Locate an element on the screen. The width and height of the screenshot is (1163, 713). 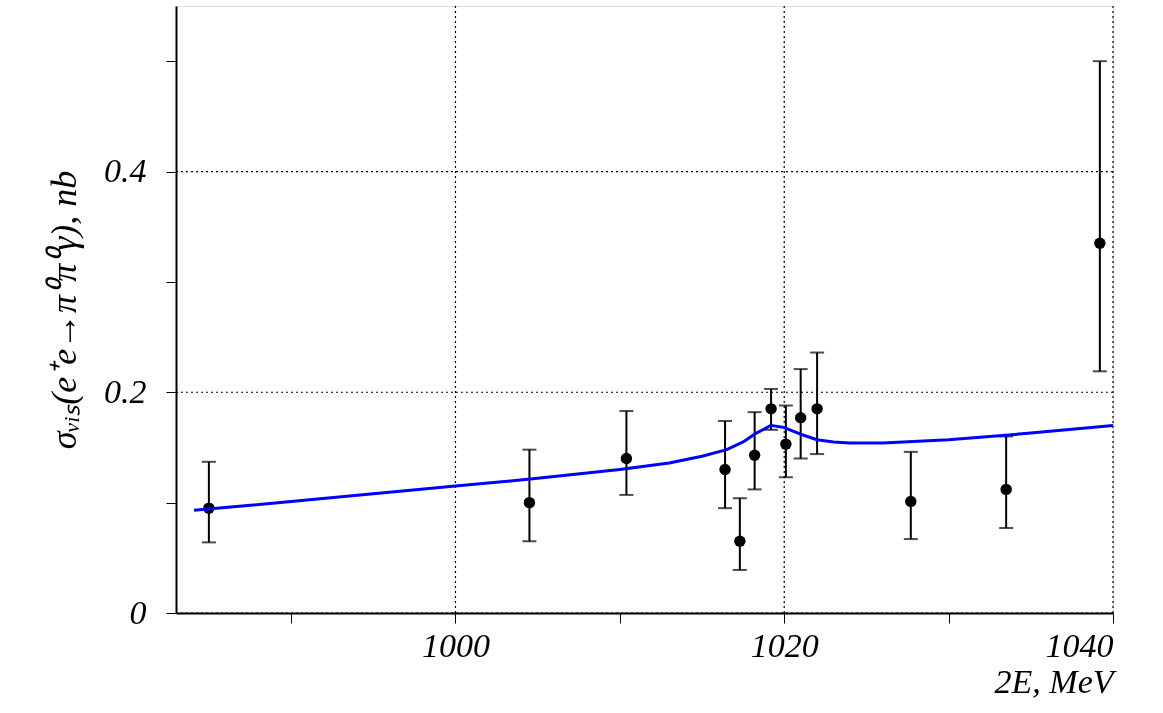
x-tick-label: 1040 is located at coordinates (1079, 645).